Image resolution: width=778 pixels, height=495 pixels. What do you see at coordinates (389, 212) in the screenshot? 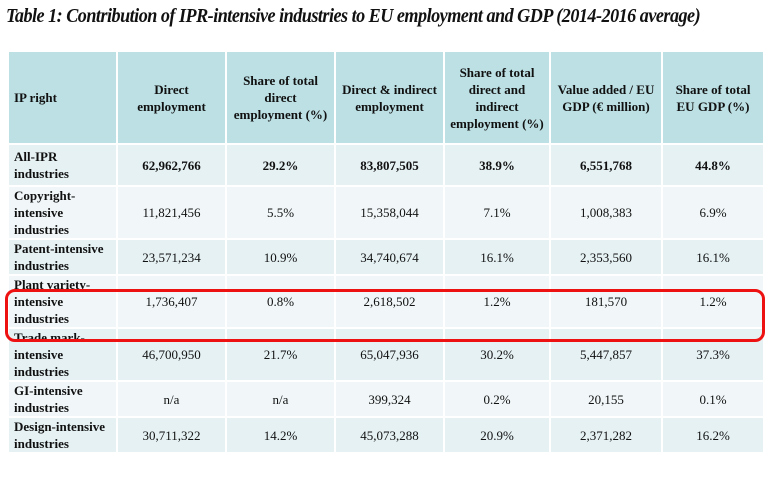
I see `cell: 15,358,044` at bounding box center [389, 212].